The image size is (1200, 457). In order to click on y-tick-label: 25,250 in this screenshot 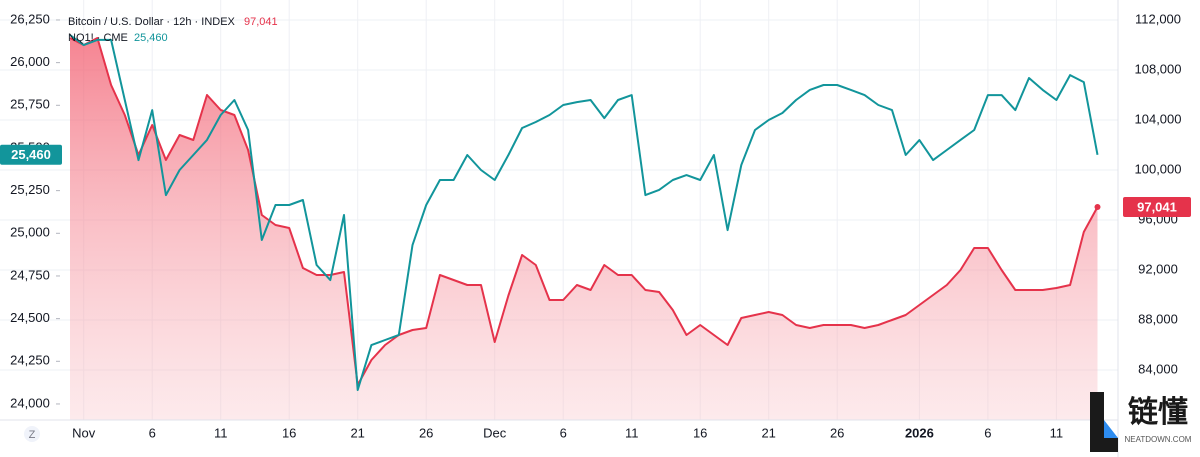, I will do `click(30, 189)`.